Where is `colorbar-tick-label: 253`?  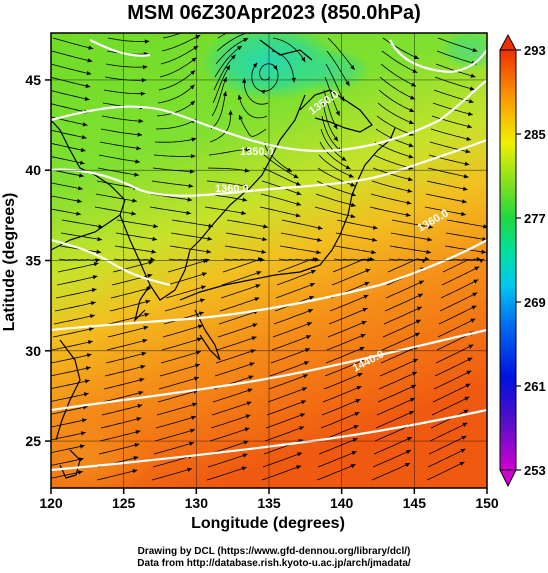
colorbar-tick-label: 253 is located at coordinates (535, 470).